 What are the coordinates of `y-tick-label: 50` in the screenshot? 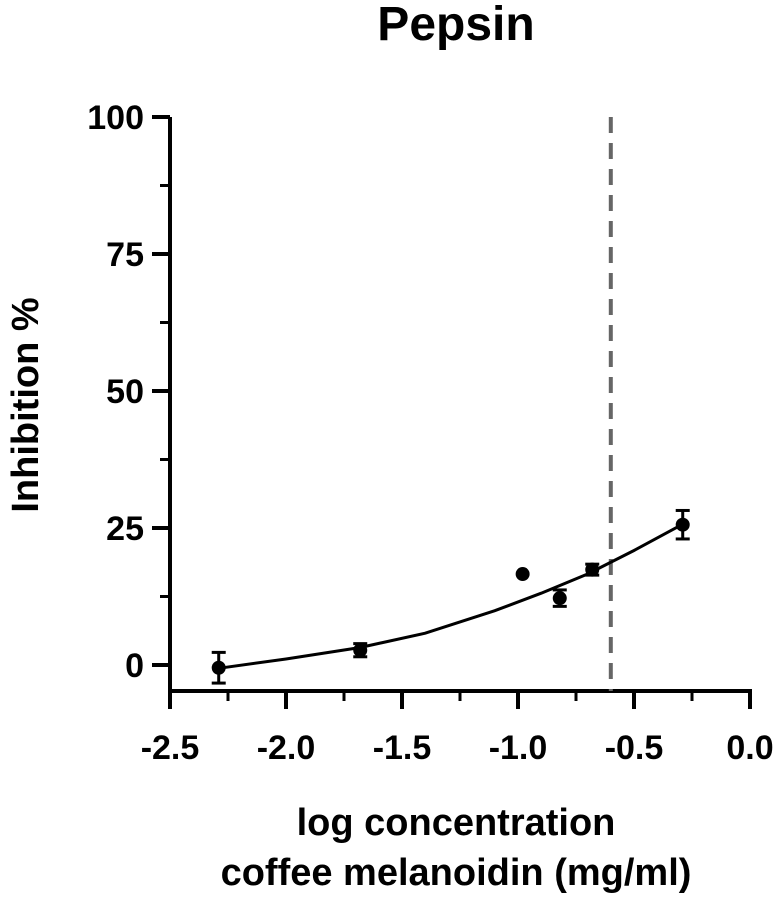 It's located at (125, 392).